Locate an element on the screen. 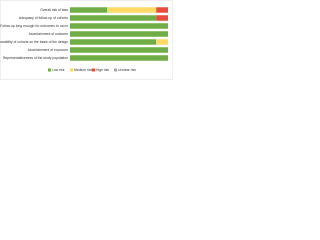 The height and width of the screenshot is (240, 320). category-label: Adequacy of follow-up of cohorts is located at coordinates (43, 18).